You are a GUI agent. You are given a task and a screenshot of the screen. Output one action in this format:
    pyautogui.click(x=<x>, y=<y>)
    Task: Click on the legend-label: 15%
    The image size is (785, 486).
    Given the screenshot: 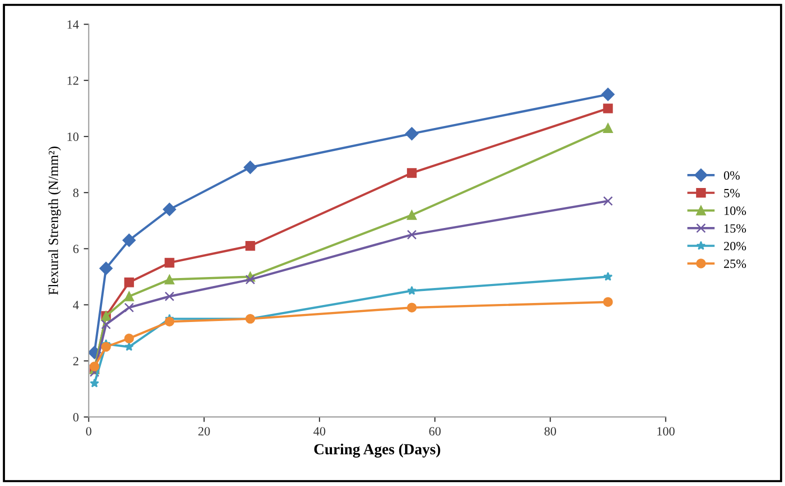 What is the action you would take?
    pyautogui.click(x=735, y=228)
    